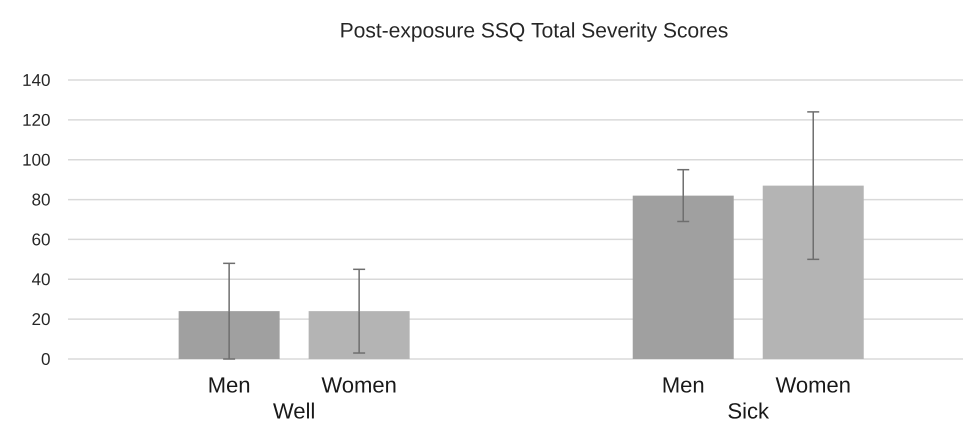 This screenshot has width=963, height=436. I want to click on y-tick-label: 0, so click(46, 359).